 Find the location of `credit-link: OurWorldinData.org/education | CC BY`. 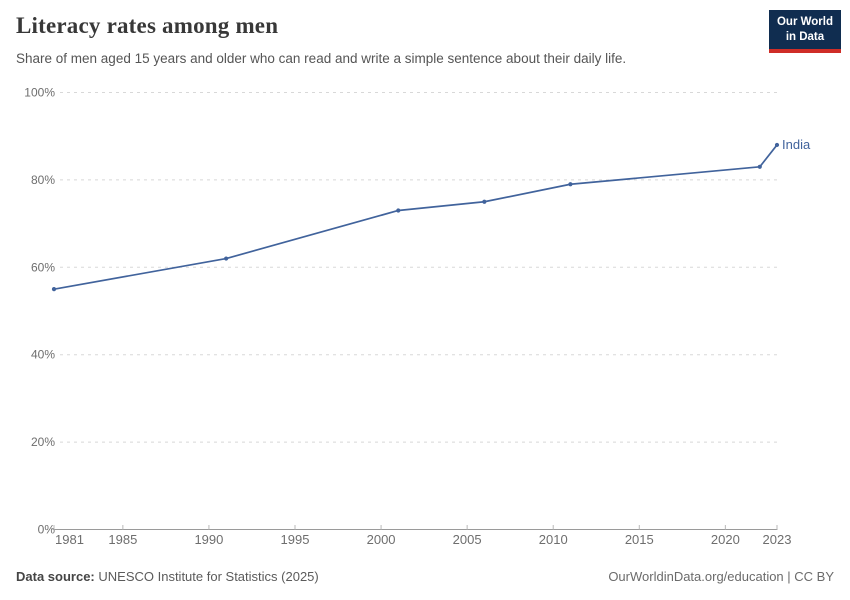

credit-link: OurWorldinData.org/education | CC BY is located at coordinates (721, 576).